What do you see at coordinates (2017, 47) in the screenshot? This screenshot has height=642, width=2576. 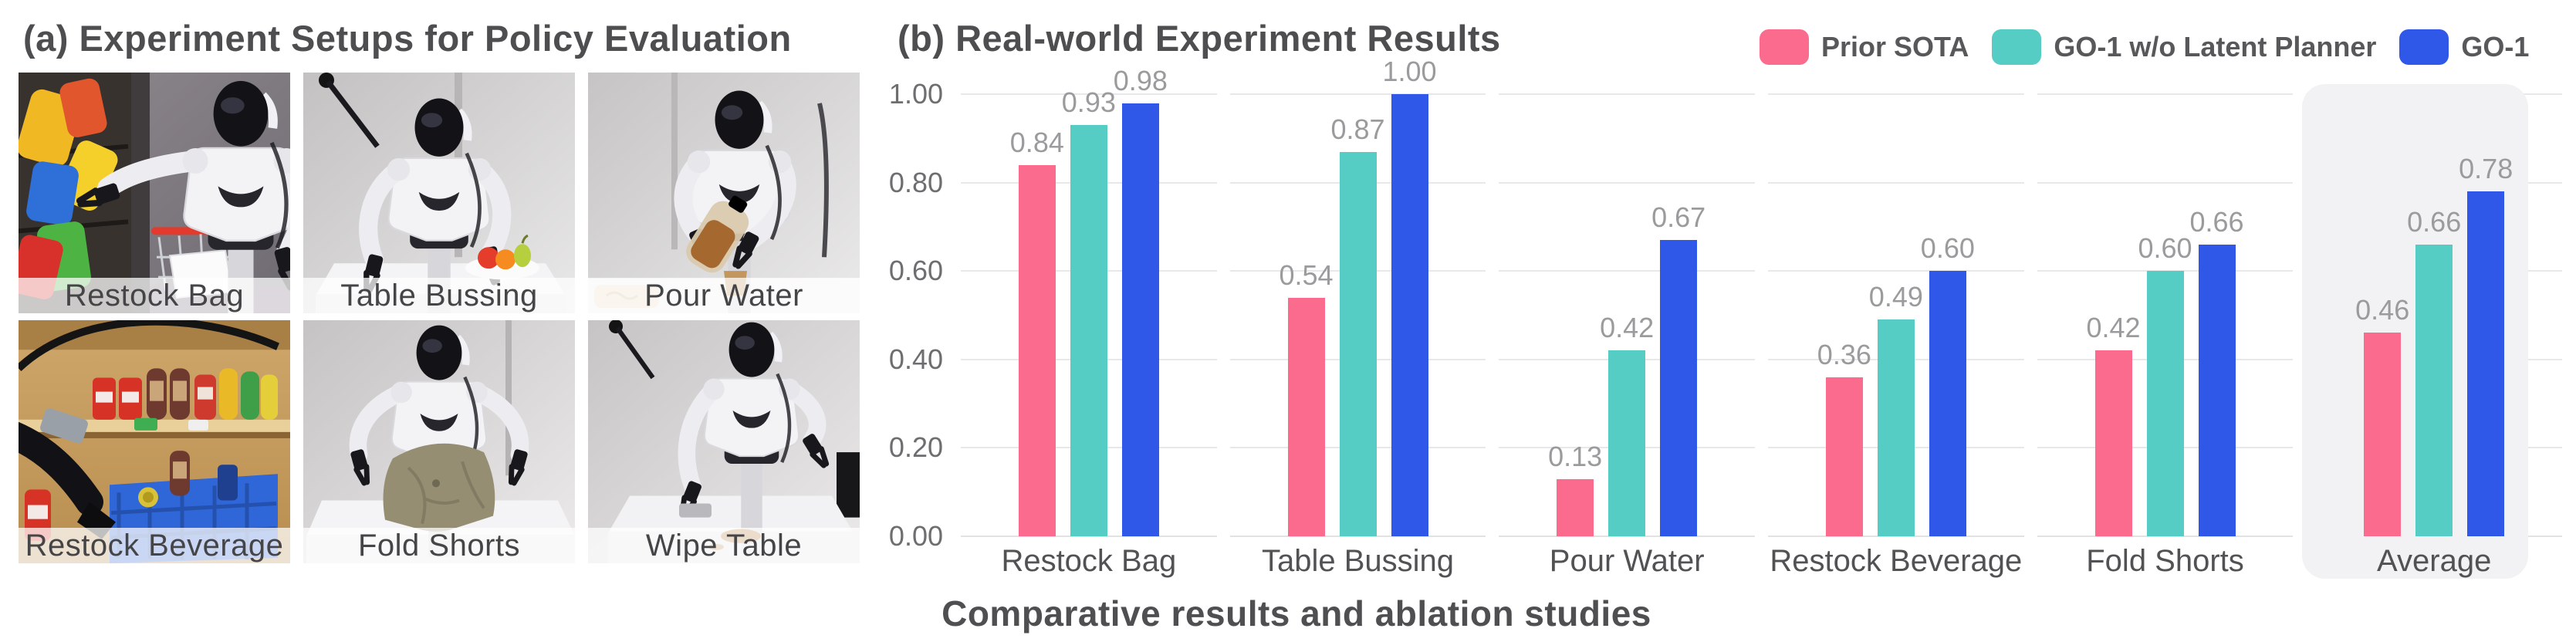 I see `legend-swatch-go-1-w-o-latent-planner` at bounding box center [2017, 47].